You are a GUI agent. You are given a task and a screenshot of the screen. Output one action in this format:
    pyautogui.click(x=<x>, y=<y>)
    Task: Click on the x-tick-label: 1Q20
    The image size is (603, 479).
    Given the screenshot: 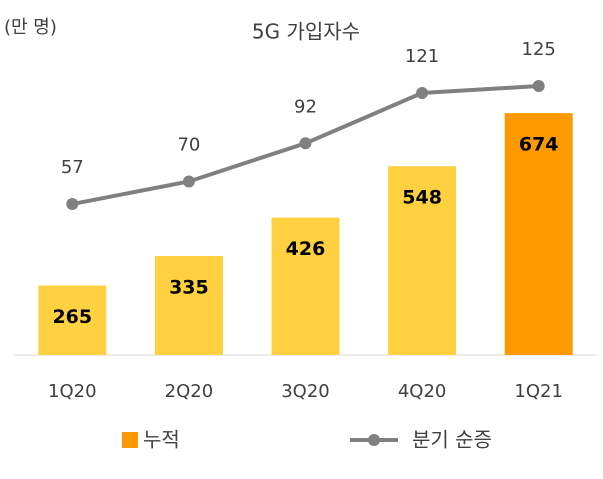 What is the action you would take?
    pyautogui.click(x=72, y=391)
    